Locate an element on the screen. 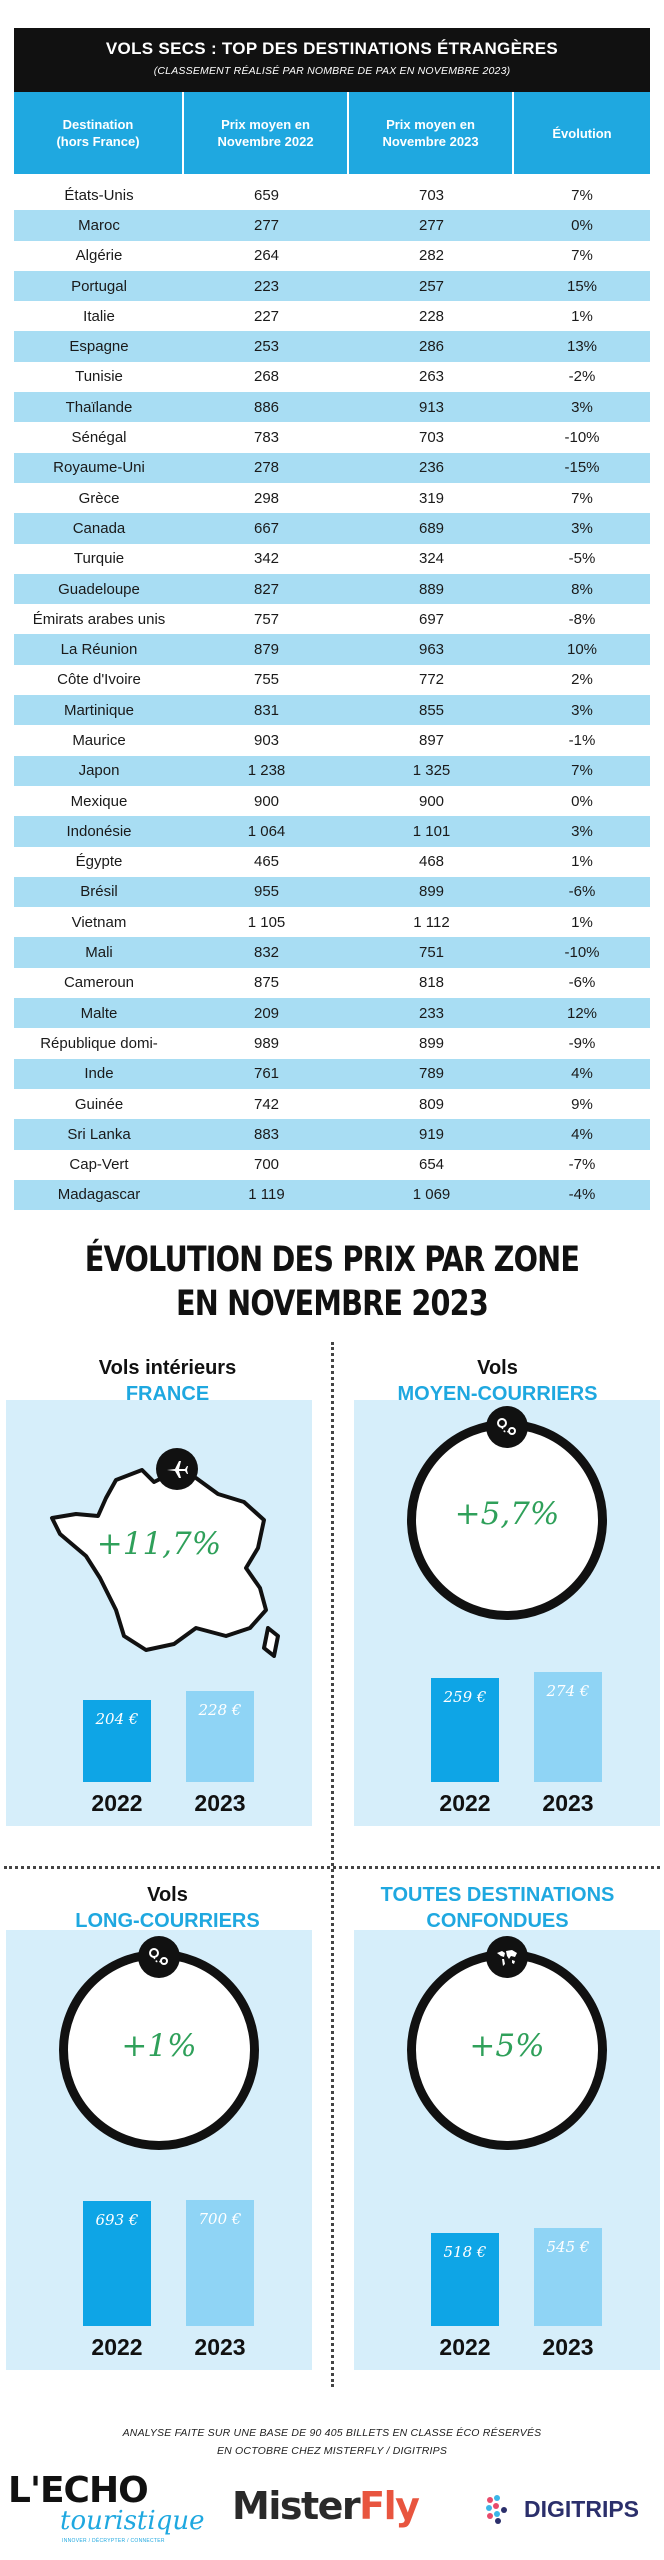 This screenshot has width=664, height=2560. change-percent-all-destinations: +5% is located at coordinates (507, 2046).